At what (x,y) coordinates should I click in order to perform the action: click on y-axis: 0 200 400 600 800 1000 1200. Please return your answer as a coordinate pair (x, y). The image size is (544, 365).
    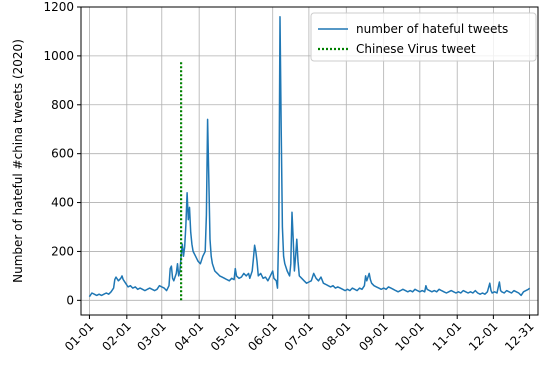
    Looking at the image, I should click on (62, 153).